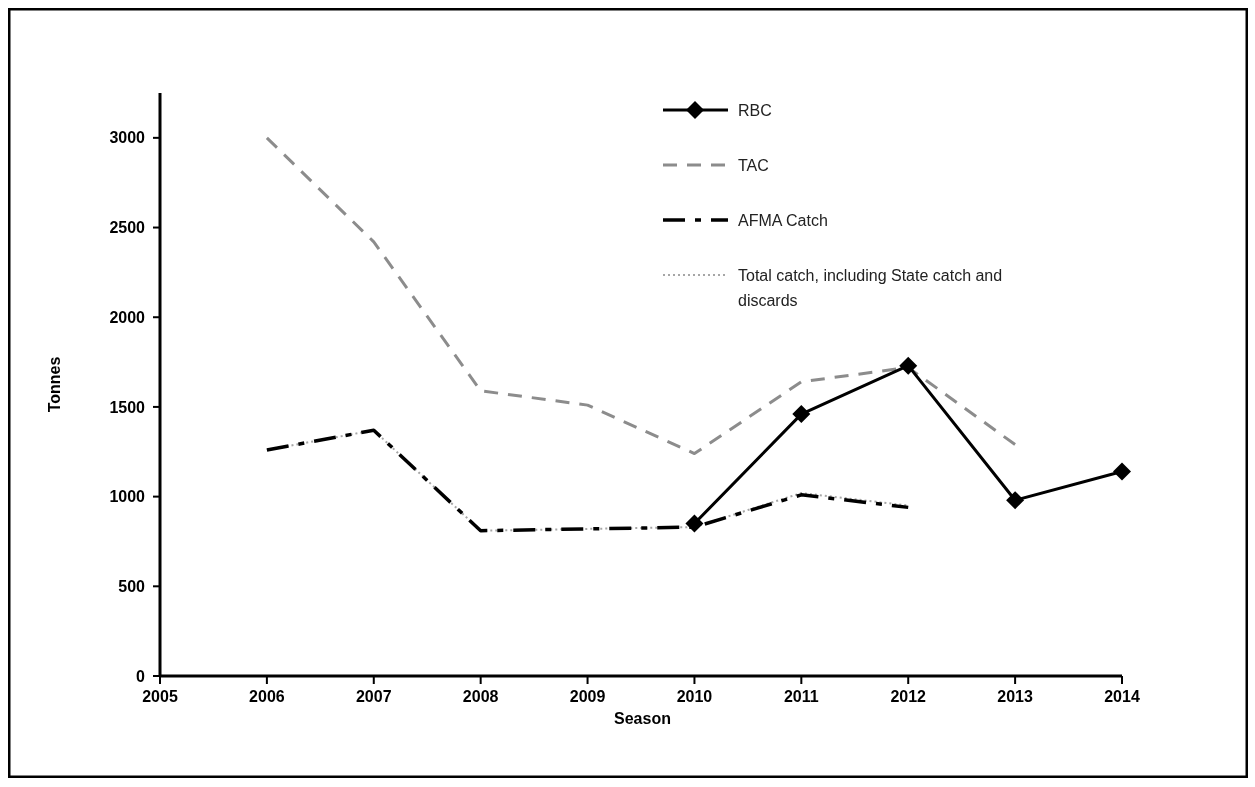 The width and height of the screenshot is (1255, 787). Describe the element at coordinates (1122, 696) in the screenshot. I see `x-tick-label: 2014` at that location.